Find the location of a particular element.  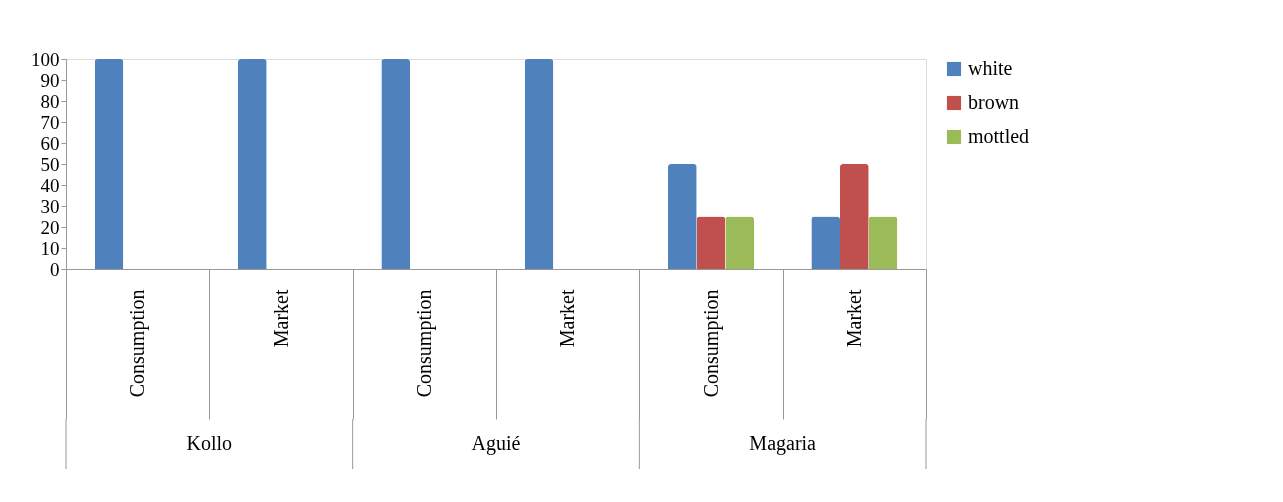

y-tick-label: 40 is located at coordinates (50, 185).